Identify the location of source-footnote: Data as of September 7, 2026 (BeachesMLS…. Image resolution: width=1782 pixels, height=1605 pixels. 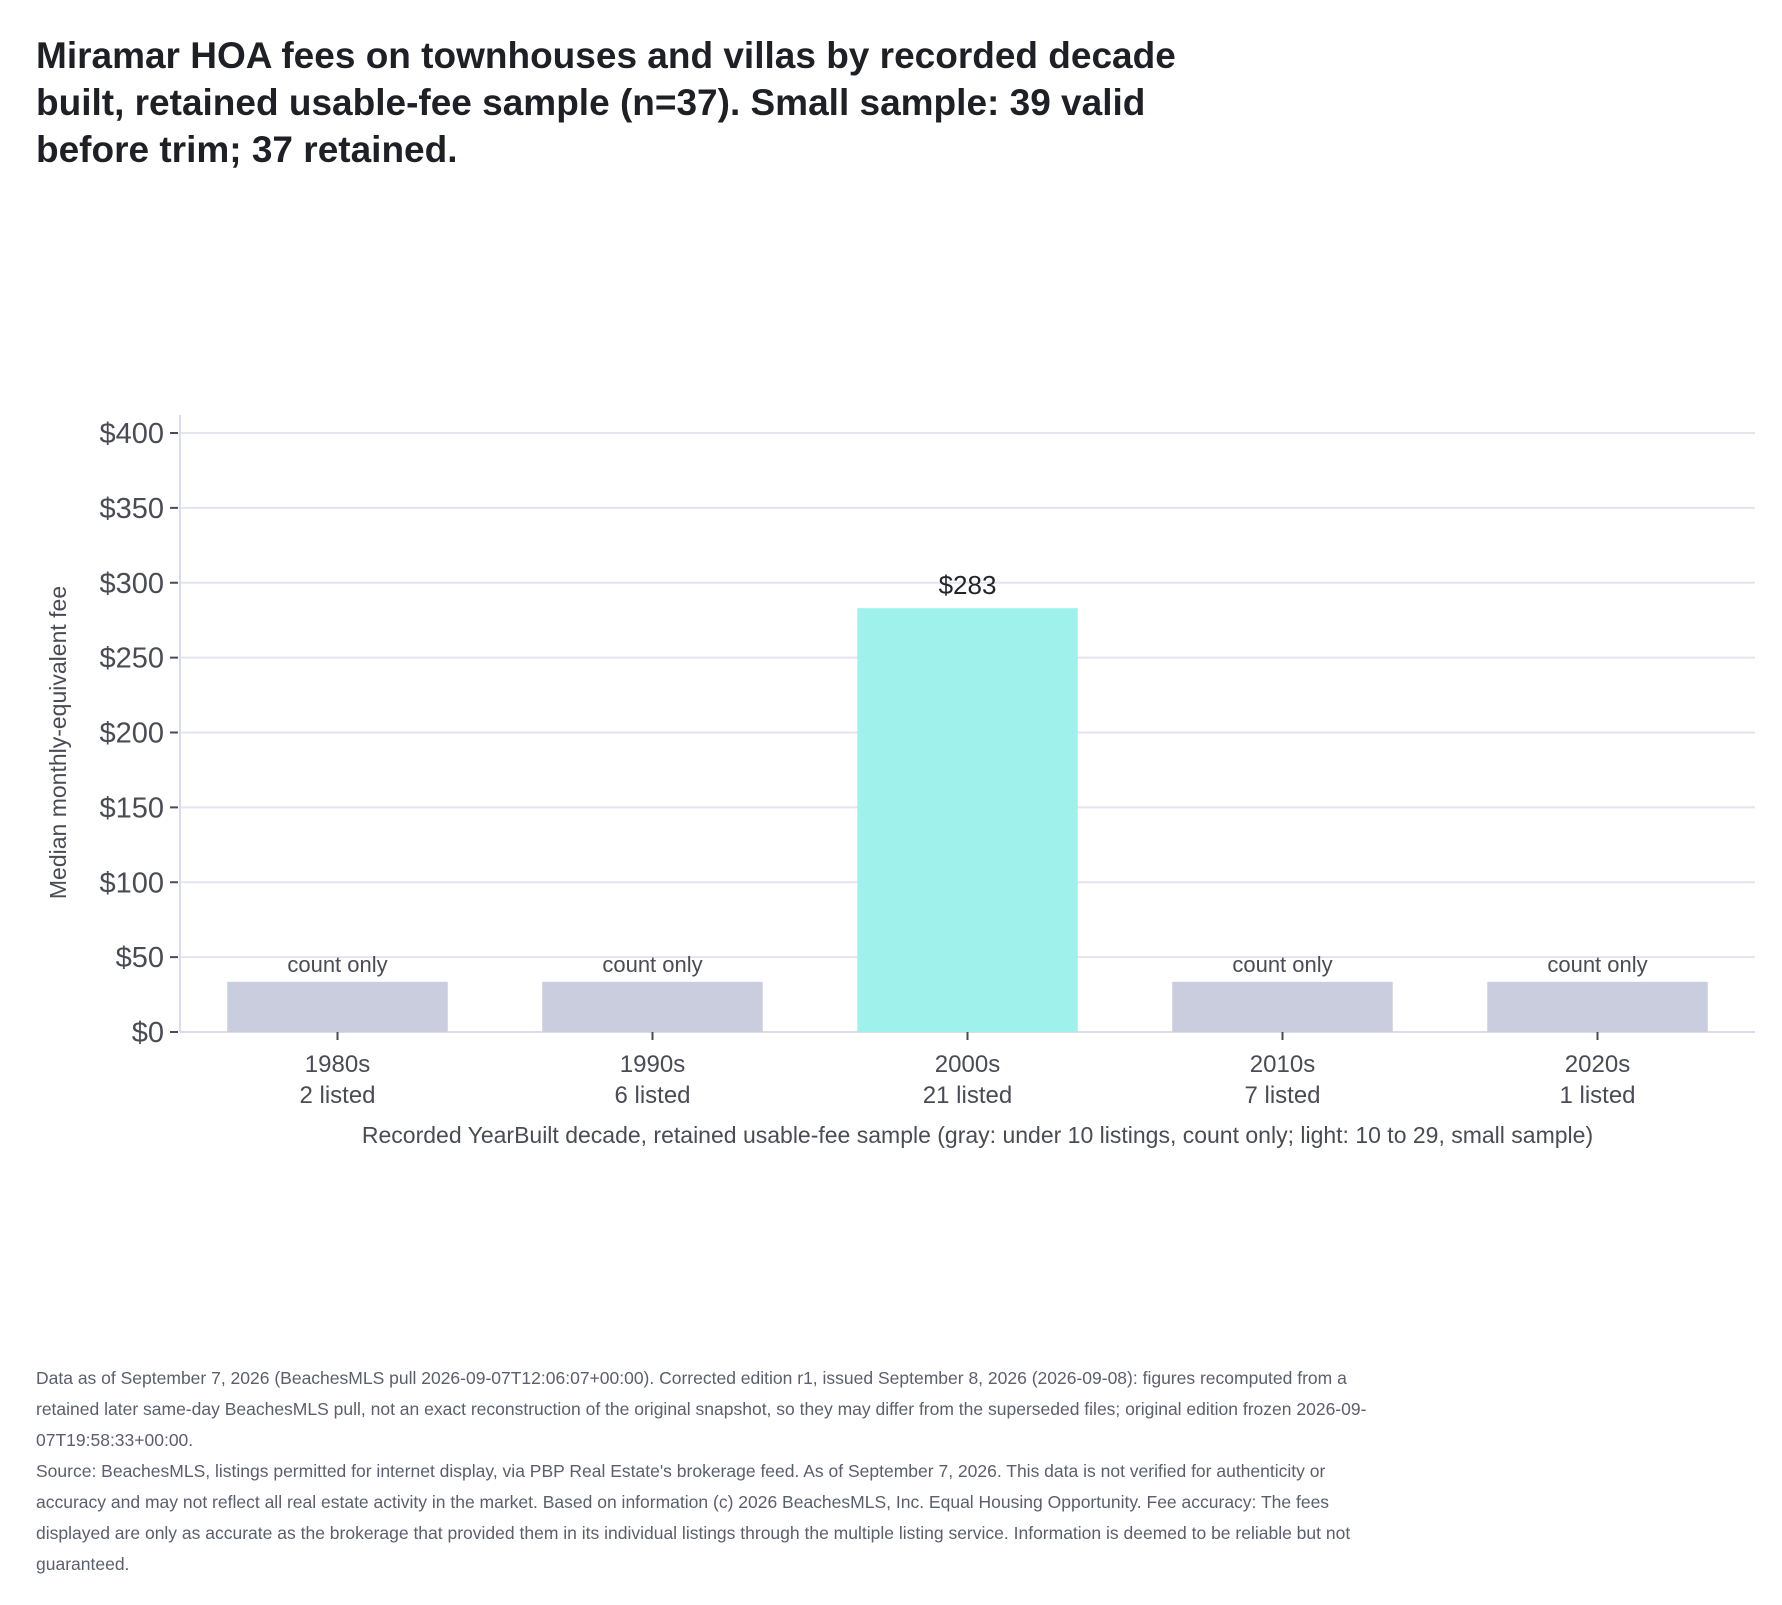
(706, 1471).